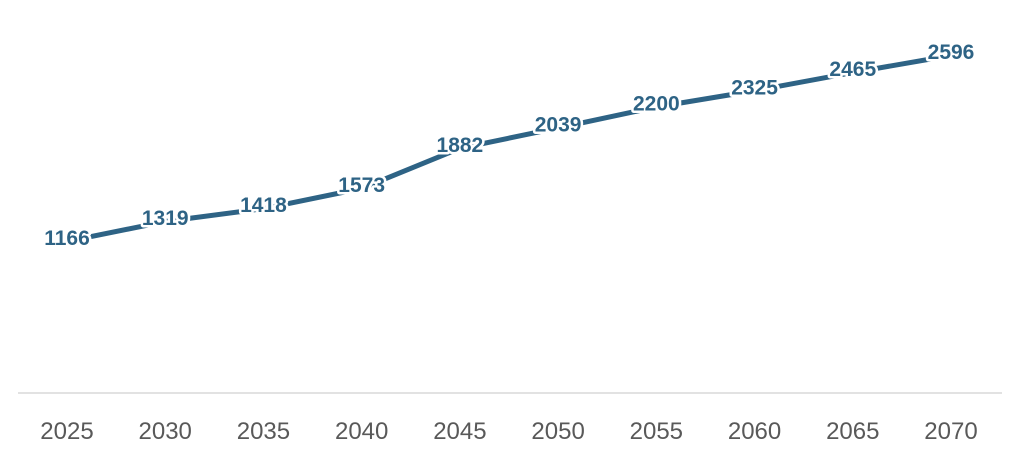 The height and width of the screenshot is (475, 1024). What do you see at coordinates (557, 431) in the screenshot?
I see `x-tick-label: 2050` at bounding box center [557, 431].